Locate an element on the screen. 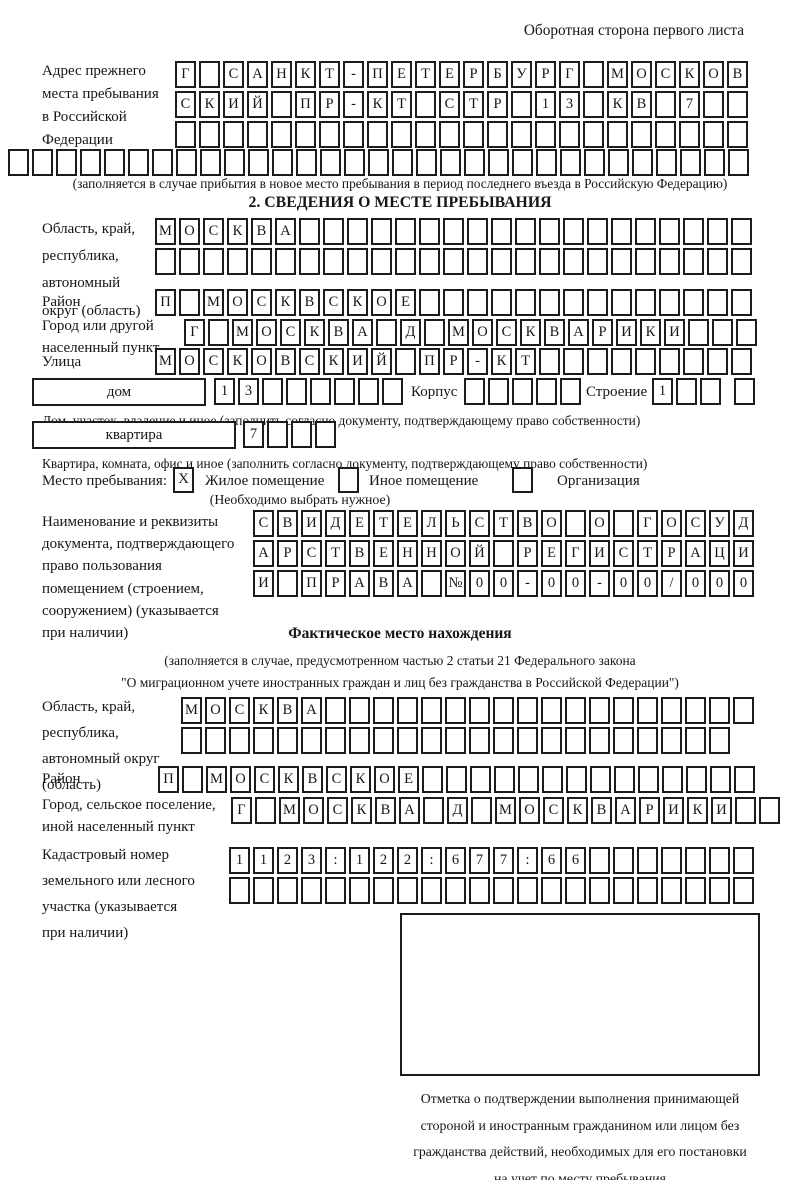 The height and width of the screenshot is (1180, 800). stay-type-note: (Необходимо выбрать нужное) is located at coordinates (300, 499).